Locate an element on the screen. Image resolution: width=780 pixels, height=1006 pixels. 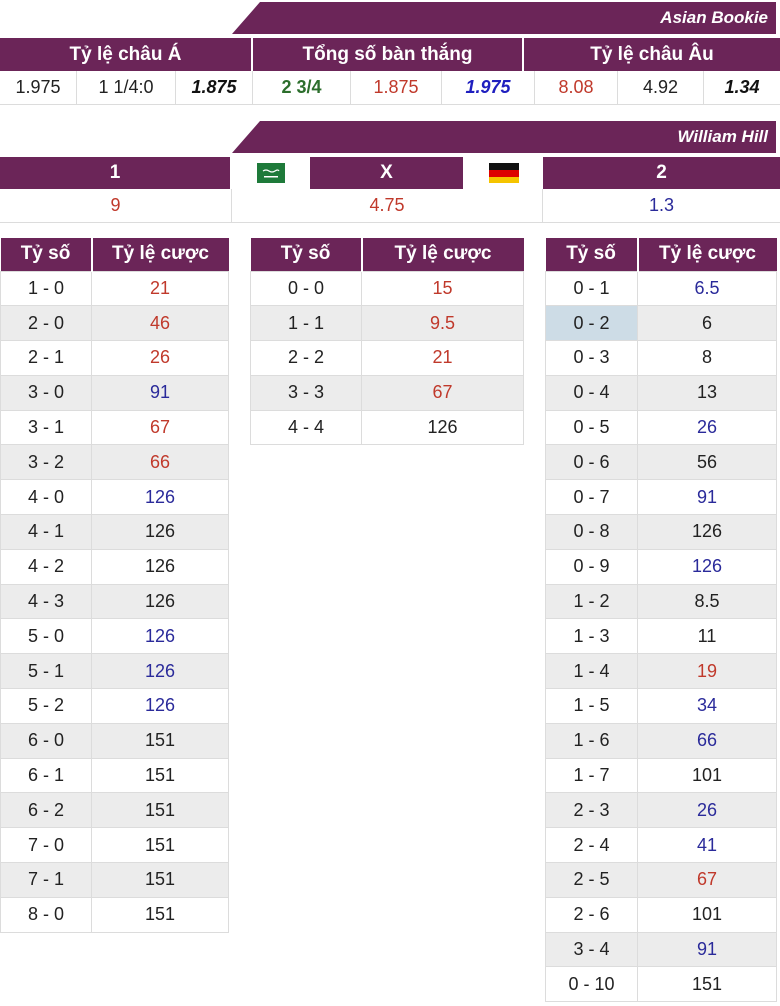
william-hill-title: William Hill is located at coordinates (722, 136).